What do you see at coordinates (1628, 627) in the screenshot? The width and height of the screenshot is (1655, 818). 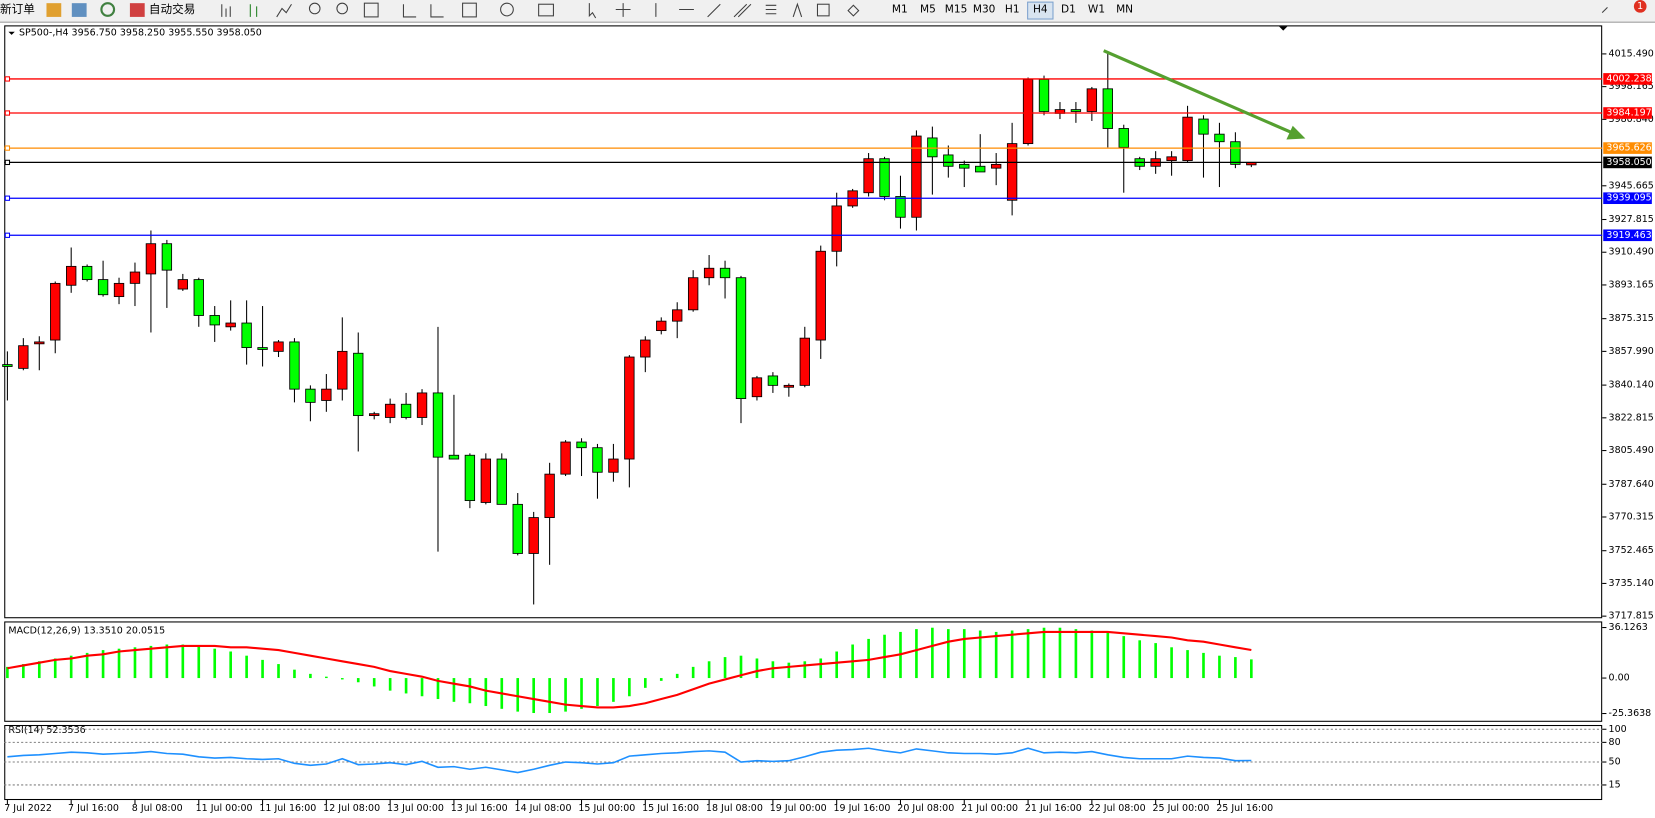 I see `y-tick-label: 36.1263` at bounding box center [1628, 627].